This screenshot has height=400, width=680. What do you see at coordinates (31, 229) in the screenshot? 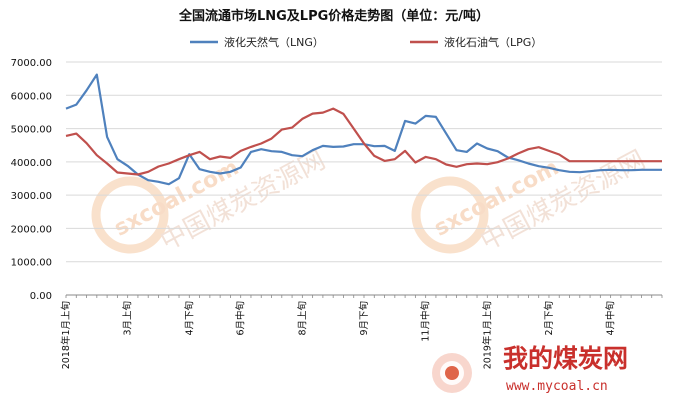
I see `y-tick-label: 2000.00` at bounding box center [31, 229].